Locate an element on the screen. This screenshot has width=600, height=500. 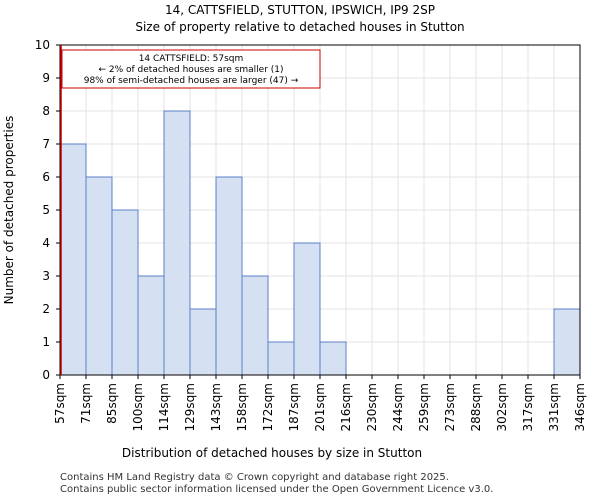
annotation-line-2: ← 2% of detached houses are smaller (1) is located at coordinates (190, 70).